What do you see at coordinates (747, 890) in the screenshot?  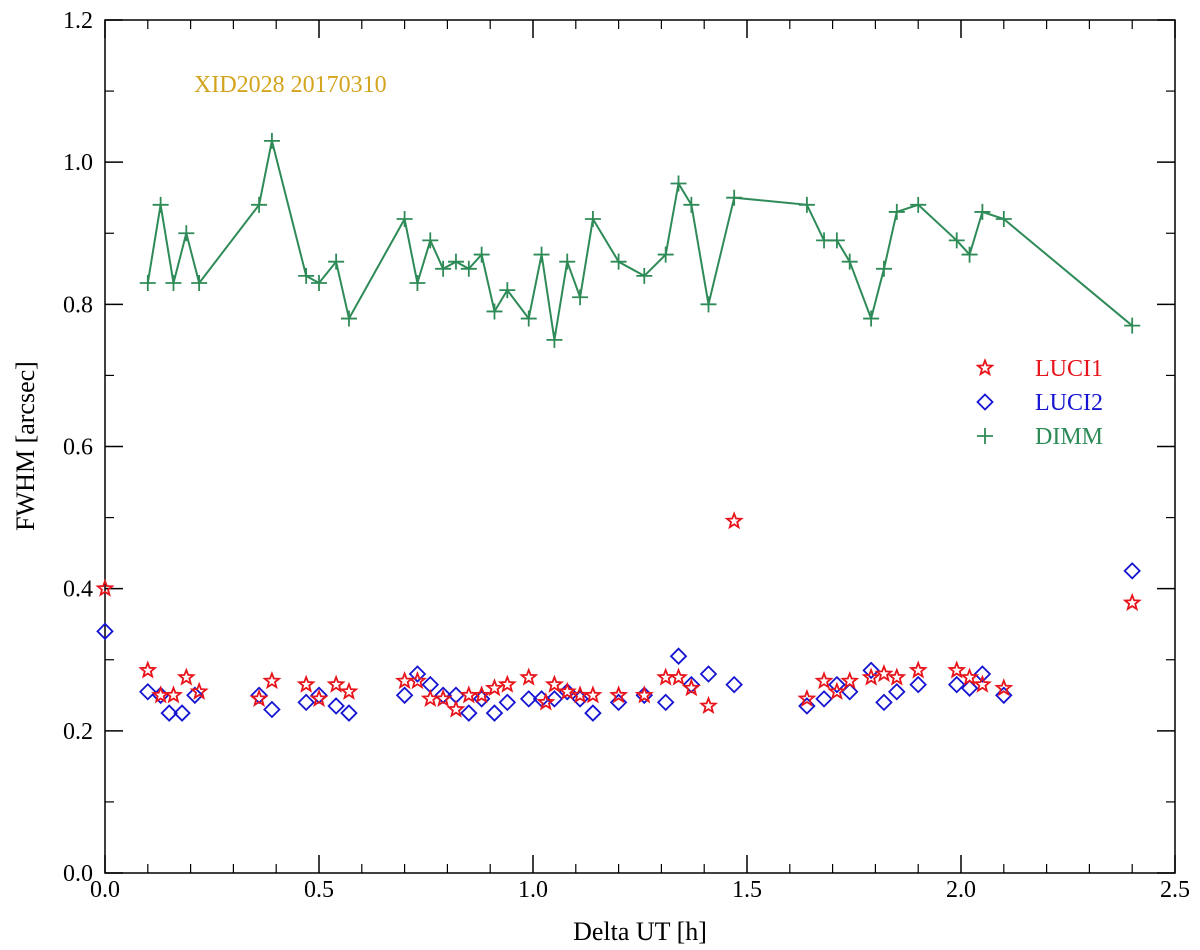 I see `x-tick-label: 1.5` at bounding box center [747, 890].